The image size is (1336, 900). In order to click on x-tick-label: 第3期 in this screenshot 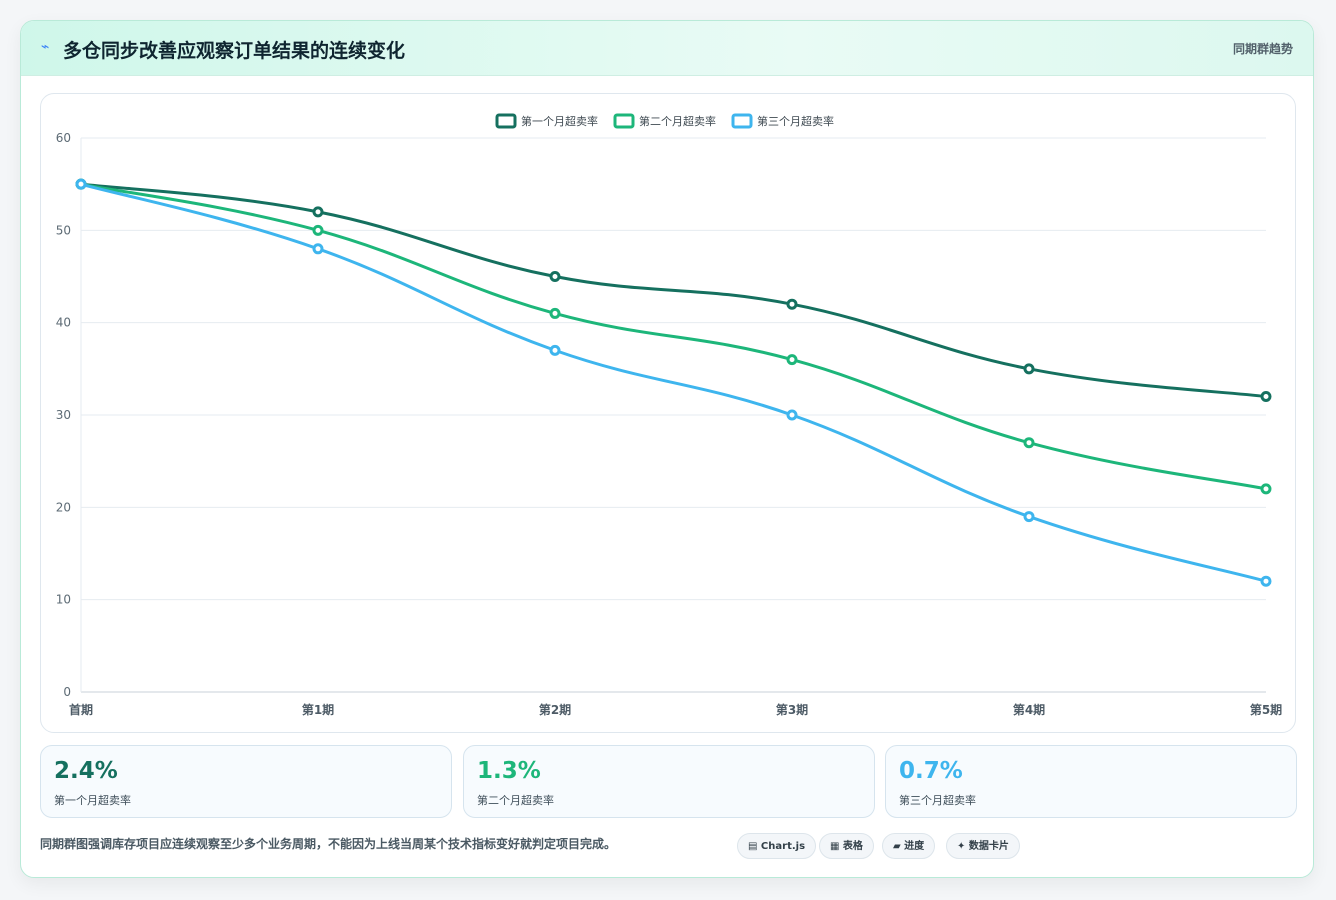, I will do `click(792, 709)`.